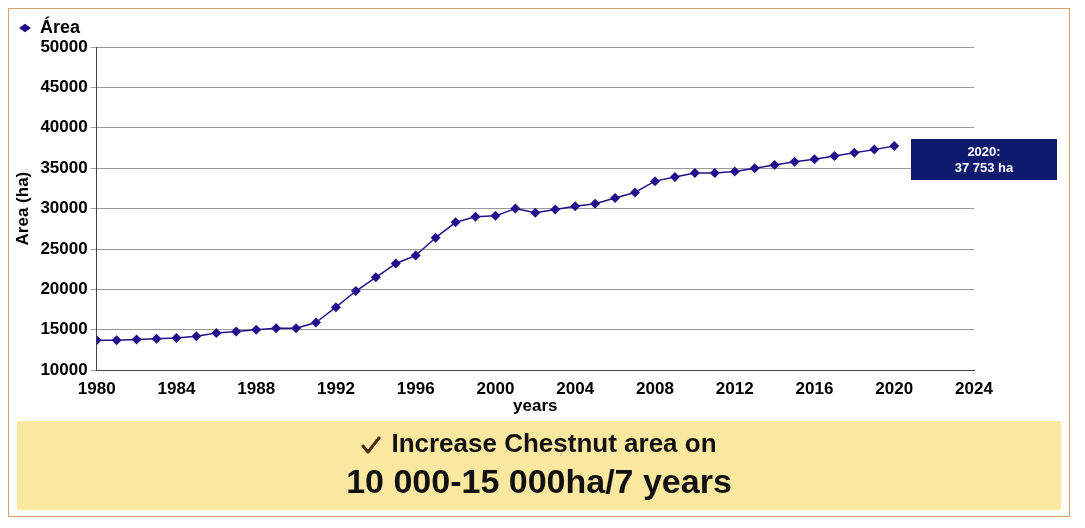 The width and height of the screenshot is (1085, 528). What do you see at coordinates (655, 389) in the screenshot?
I see `x-tick-label: 2008` at bounding box center [655, 389].